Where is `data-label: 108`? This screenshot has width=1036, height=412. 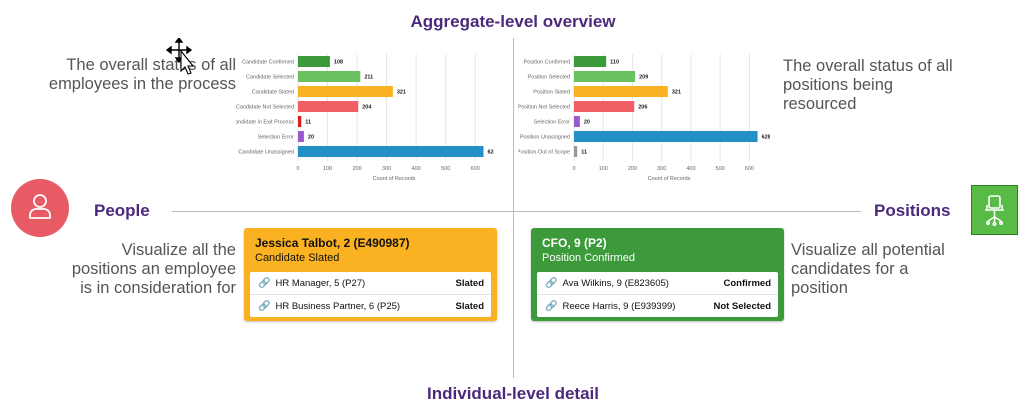
data-label: 108 is located at coordinates (338, 63).